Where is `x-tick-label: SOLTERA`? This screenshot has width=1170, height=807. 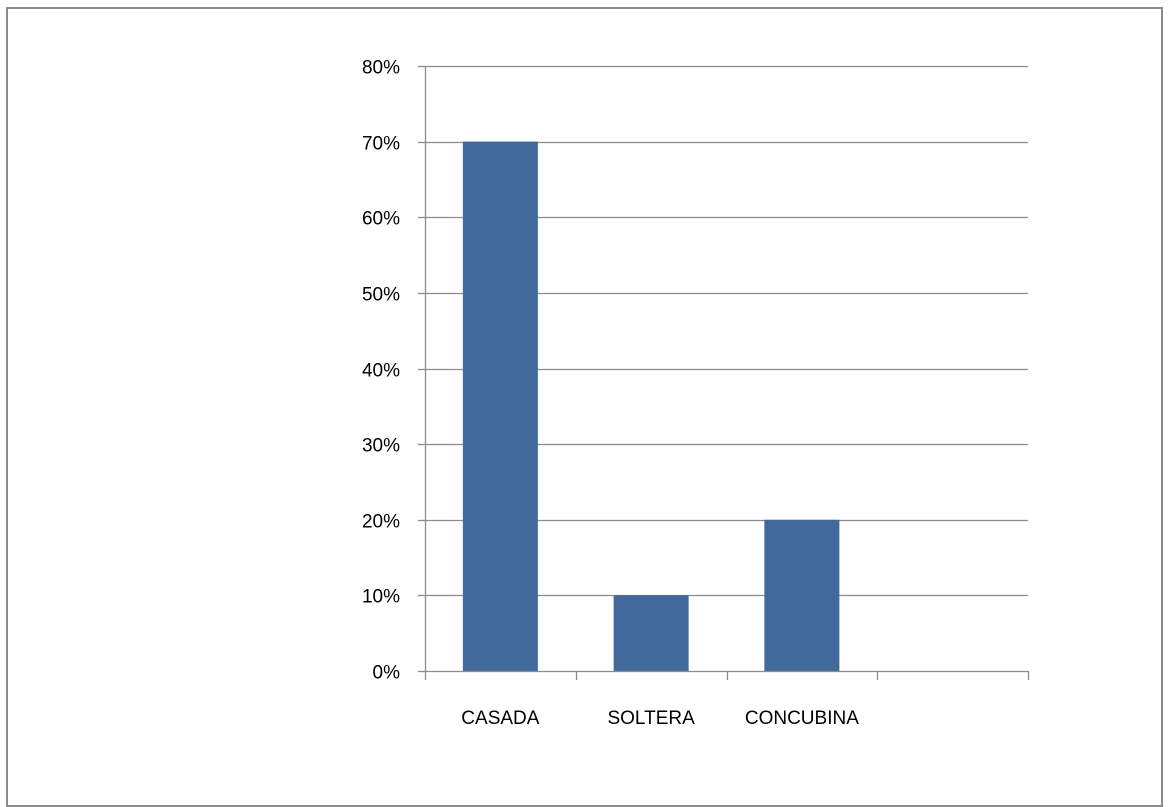
x-tick-label: SOLTERA is located at coordinates (651, 718).